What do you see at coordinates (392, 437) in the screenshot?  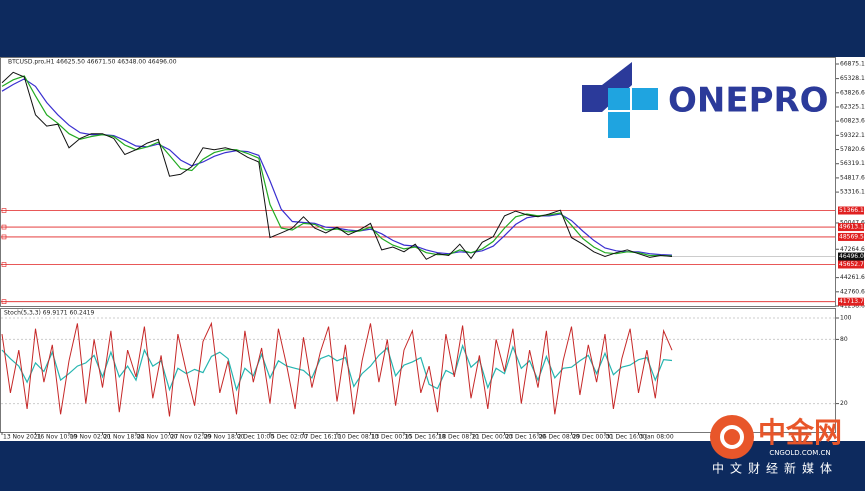 I see `x-tick-label: 13 Dec 00:10` at bounding box center [392, 437].